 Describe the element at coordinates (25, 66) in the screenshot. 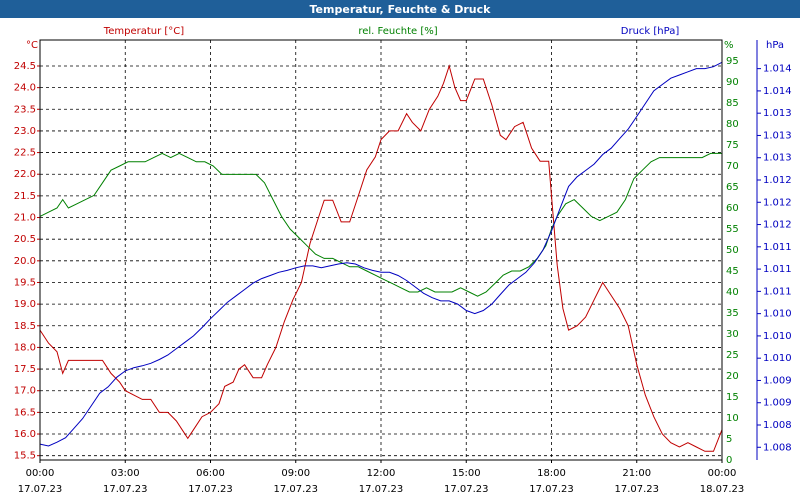

I see `temperature-tick-label: 24.5` at that location.